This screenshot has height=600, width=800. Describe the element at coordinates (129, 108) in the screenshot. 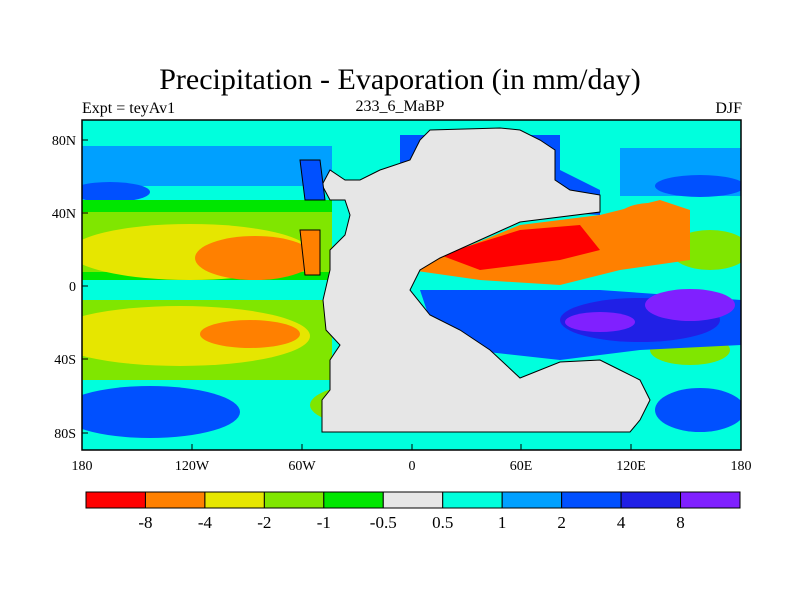

I see `experiment-label: Expt = teyAv1` at that location.